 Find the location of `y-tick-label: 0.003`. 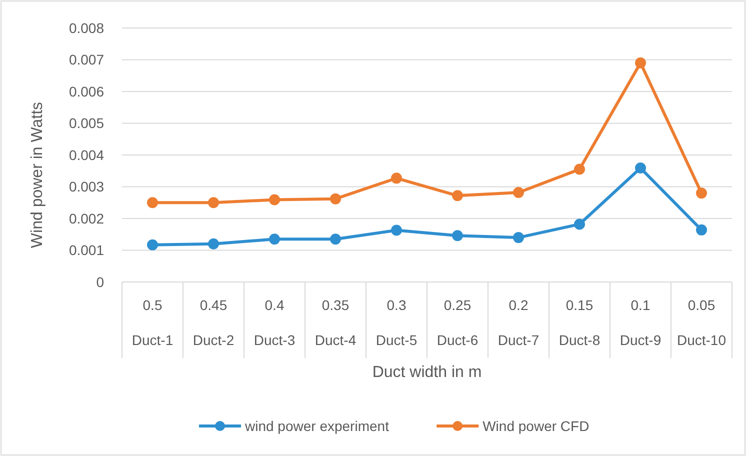

y-tick-label: 0.003 is located at coordinates (86, 186).